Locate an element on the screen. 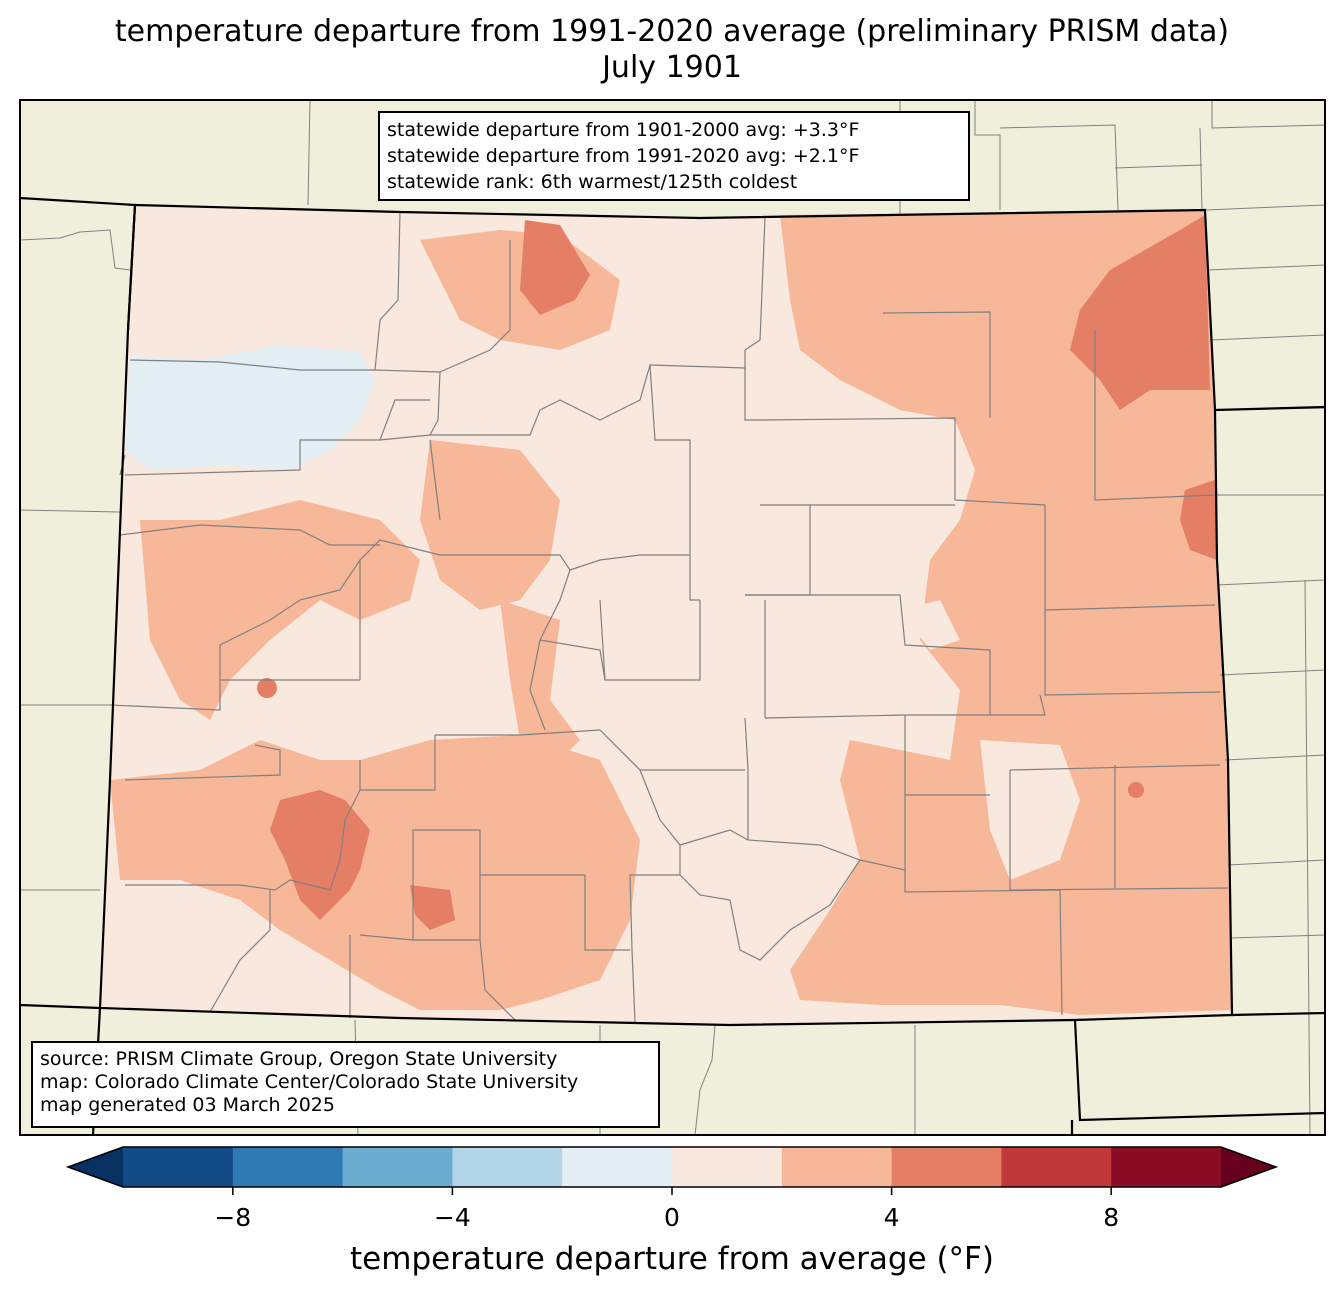  neutral-hole-plains is located at coordinates (930, 625).